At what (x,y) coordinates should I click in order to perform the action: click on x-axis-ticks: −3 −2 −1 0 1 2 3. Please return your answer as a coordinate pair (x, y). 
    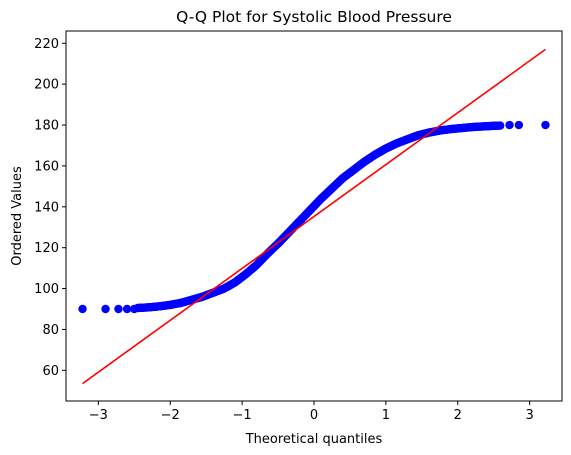
    Looking at the image, I should click on (311, 412).